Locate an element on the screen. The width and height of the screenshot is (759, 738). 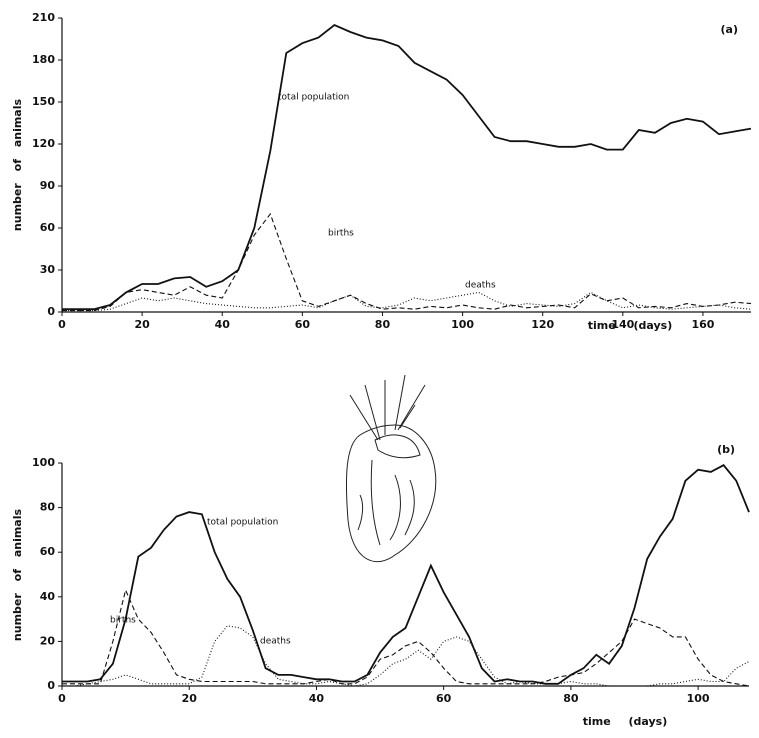
x-tick-label: 120 is located at coordinates (542, 324).